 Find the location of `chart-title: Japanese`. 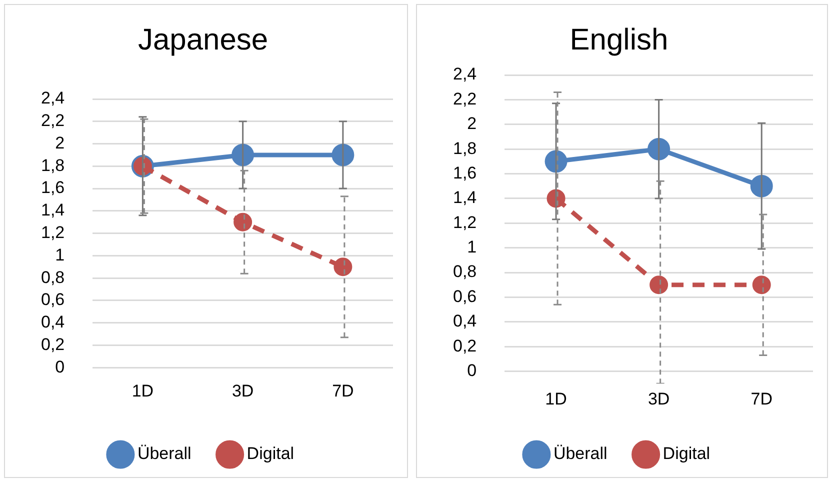

chart-title: Japanese is located at coordinates (203, 39).